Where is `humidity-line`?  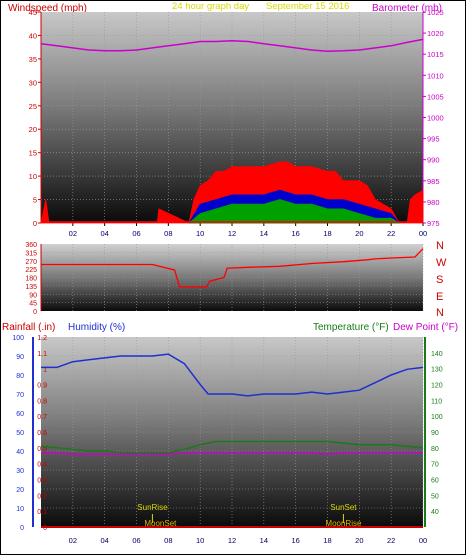 humidity-line is located at coordinates (232, 375).